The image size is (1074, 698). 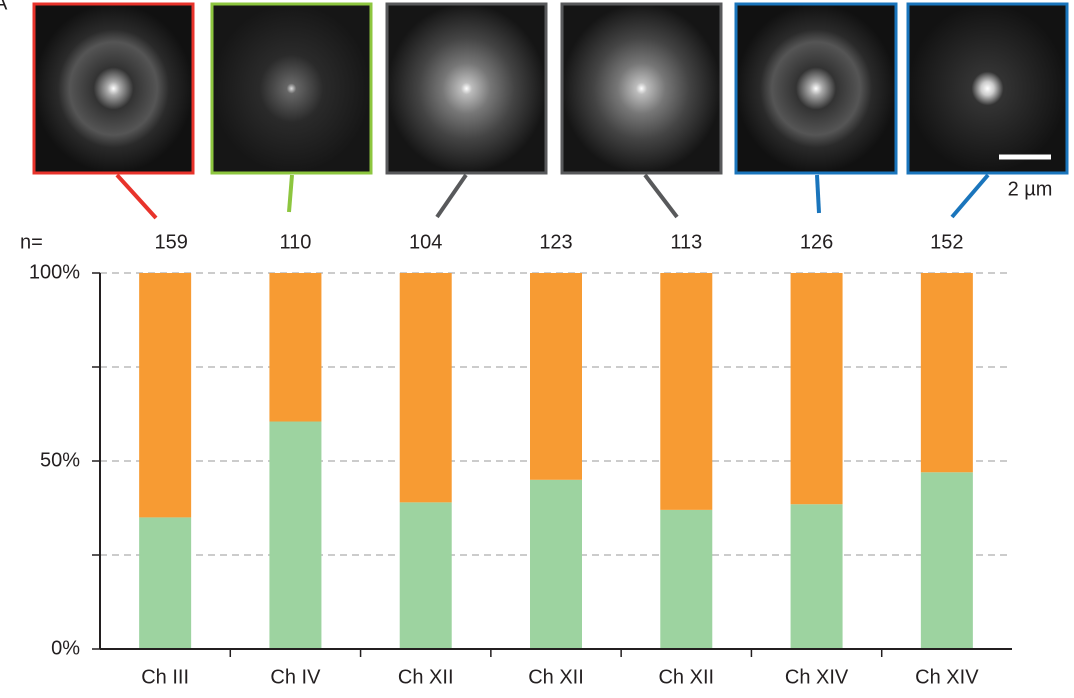 What do you see at coordinates (686, 242) in the screenshot?
I see `n-value: 113` at bounding box center [686, 242].